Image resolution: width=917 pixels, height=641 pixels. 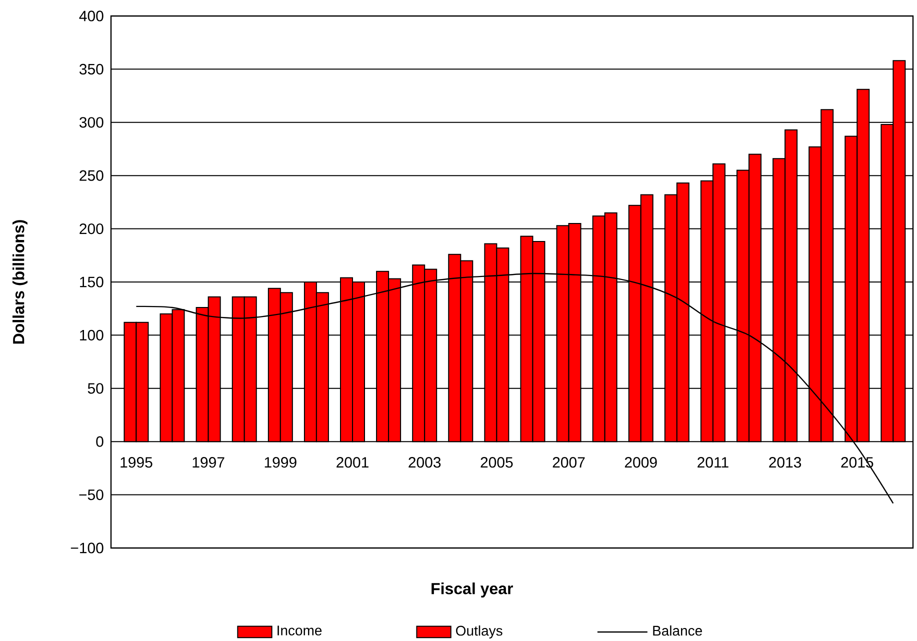 What do you see at coordinates (677, 630) in the screenshot?
I see `legend-label: Balance` at bounding box center [677, 630].